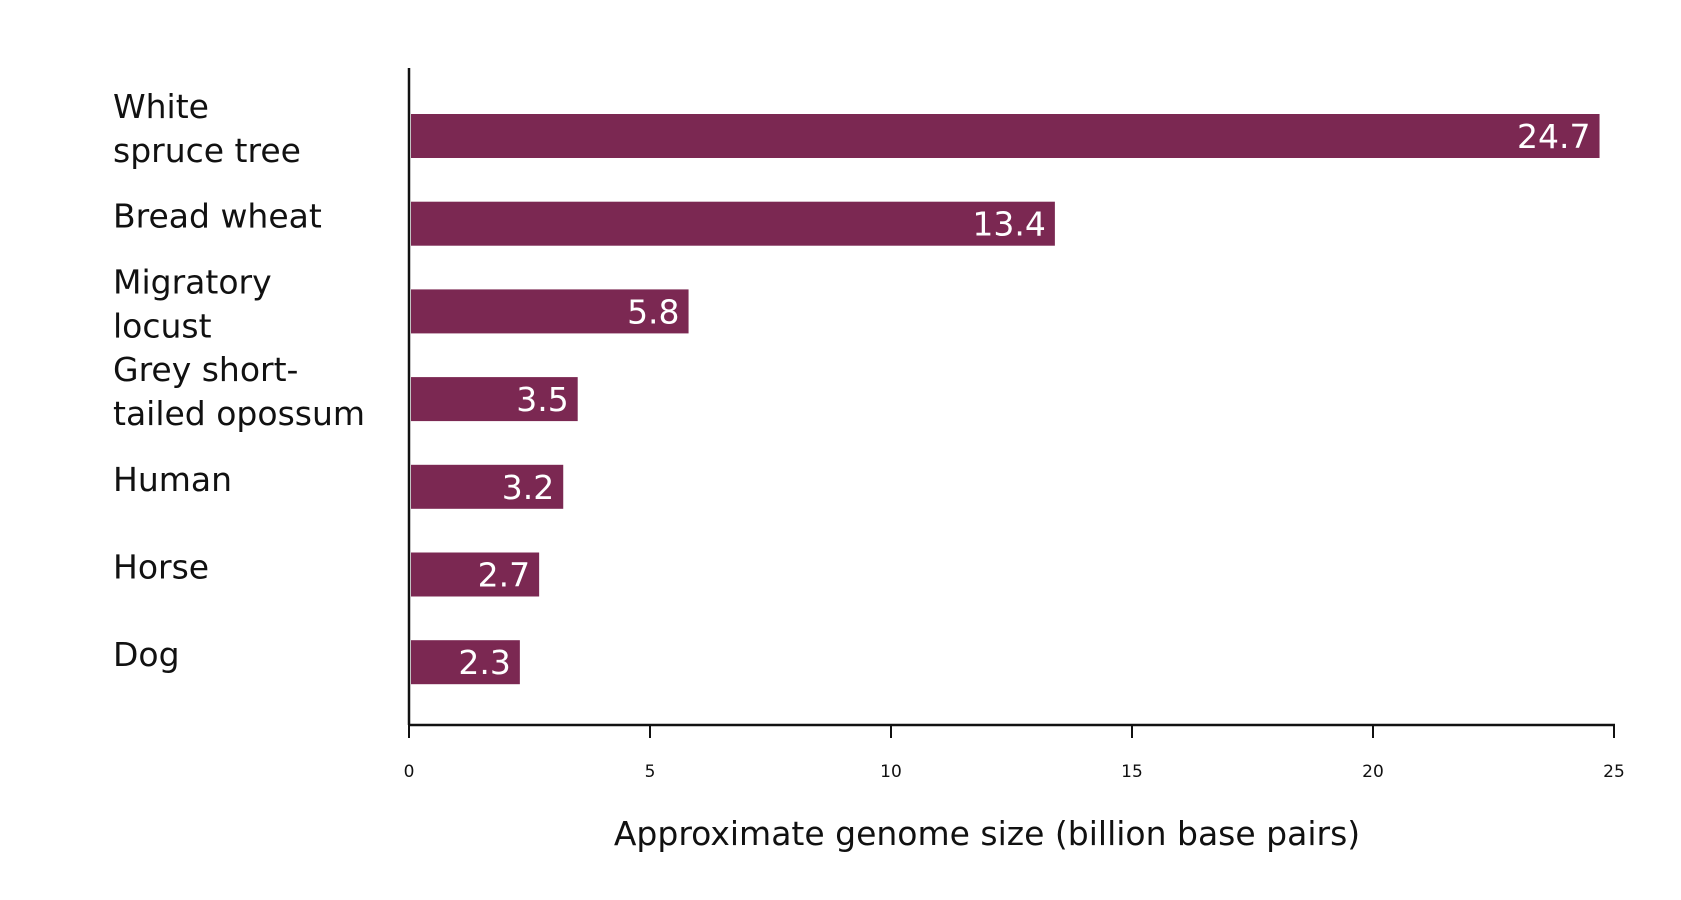  What do you see at coordinates (162, 325) in the screenshot?
I see `category-label: locust` at bounding box center [162, 325].